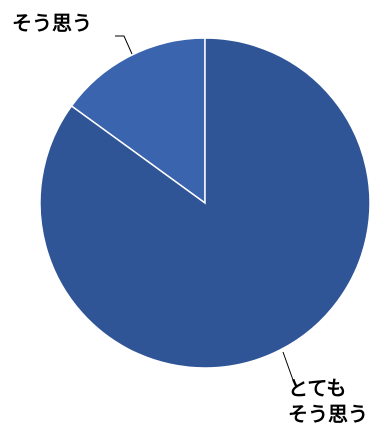  Describe the element at coordinates (52, 23) in the screenshot. I see `slice-label: そう思う` at that location.